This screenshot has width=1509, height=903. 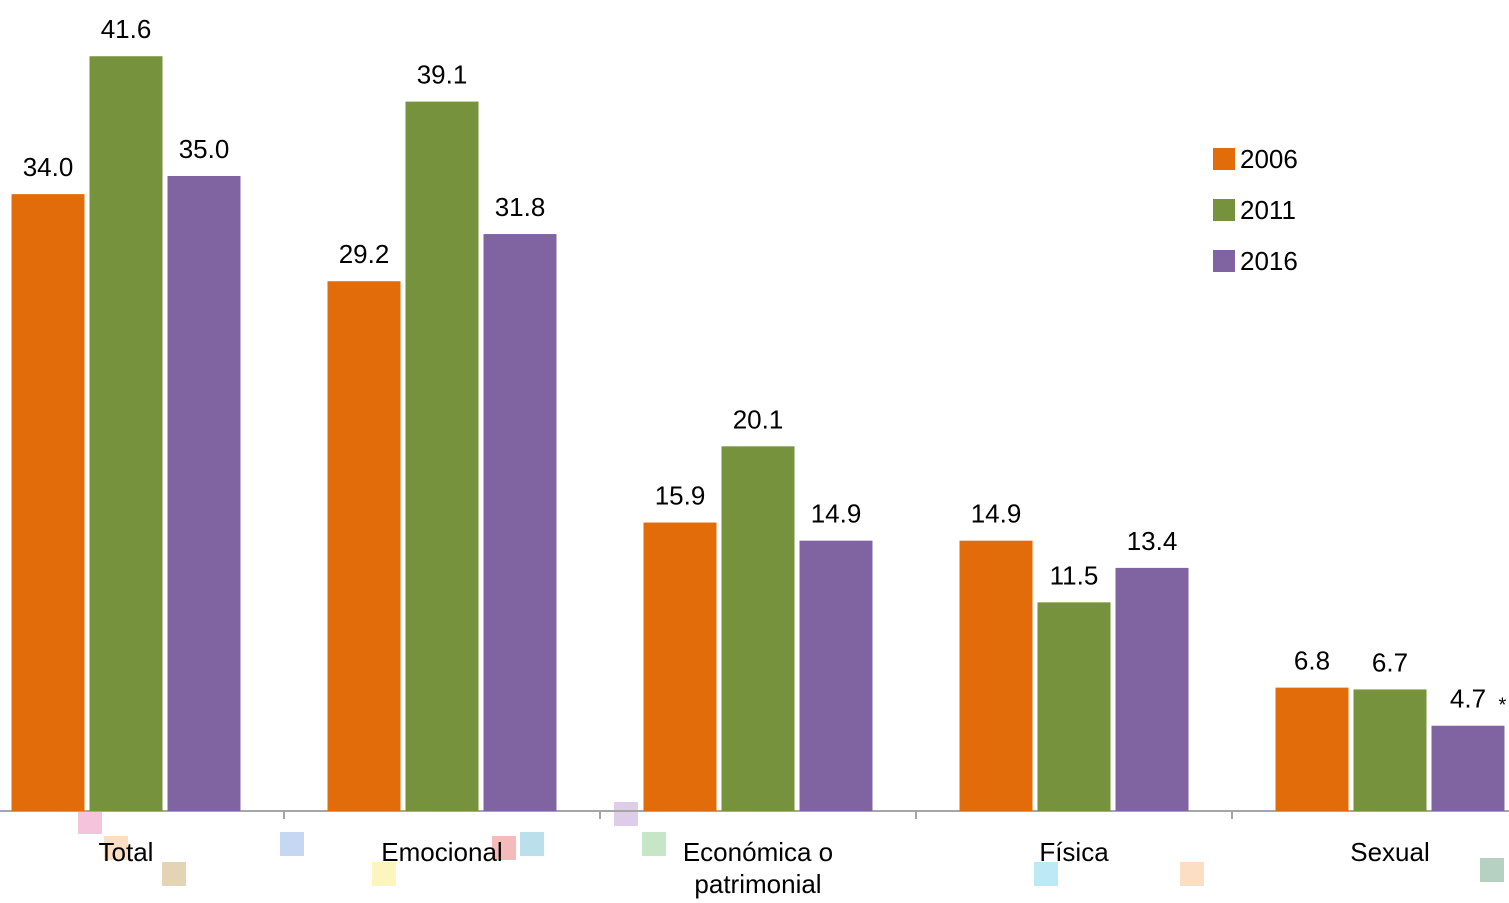 I want to click on legend-label: 2016, so click(x=1269, y=261).